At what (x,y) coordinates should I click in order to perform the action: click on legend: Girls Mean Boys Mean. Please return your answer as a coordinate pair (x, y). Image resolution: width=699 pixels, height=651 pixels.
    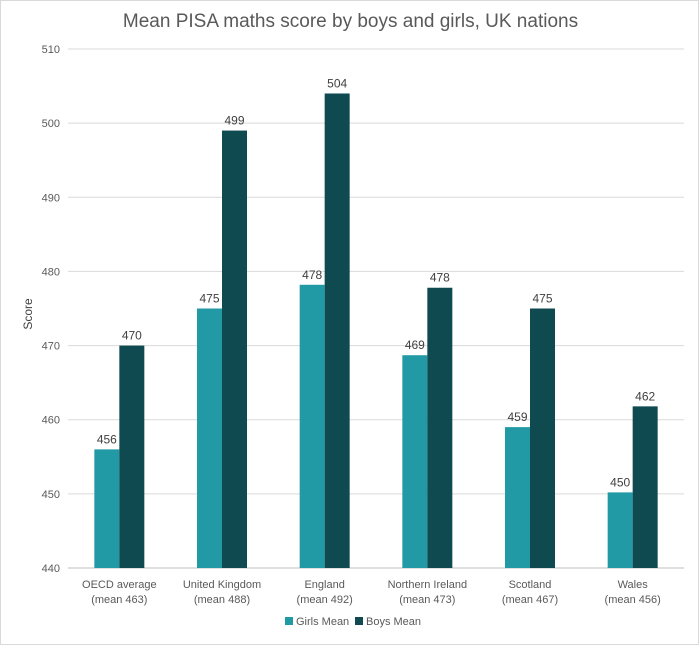
    Looking at the image, I should click on (353, 622).